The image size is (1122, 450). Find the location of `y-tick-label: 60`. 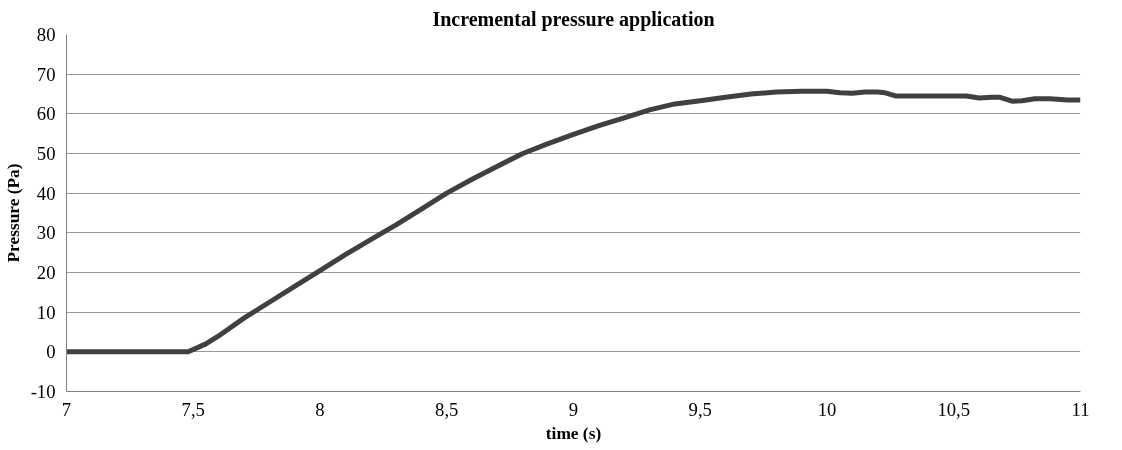

y-tick-label: 60 is located at coordinates (46, 114).